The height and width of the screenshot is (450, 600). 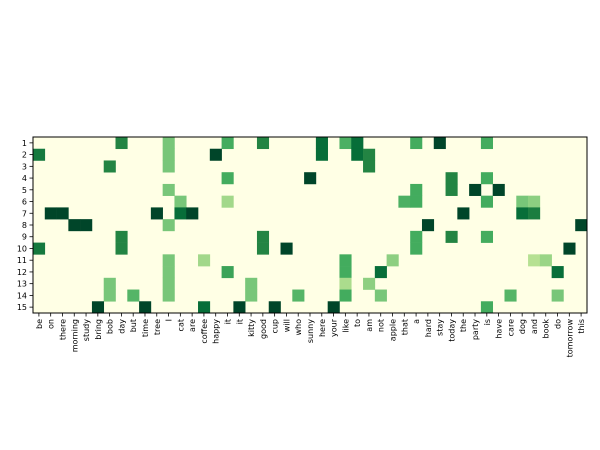 What do you see at coordinates (522, 326) in the screenshot?
I see `x-tick-label: dog` at bounding box center [522, 326].